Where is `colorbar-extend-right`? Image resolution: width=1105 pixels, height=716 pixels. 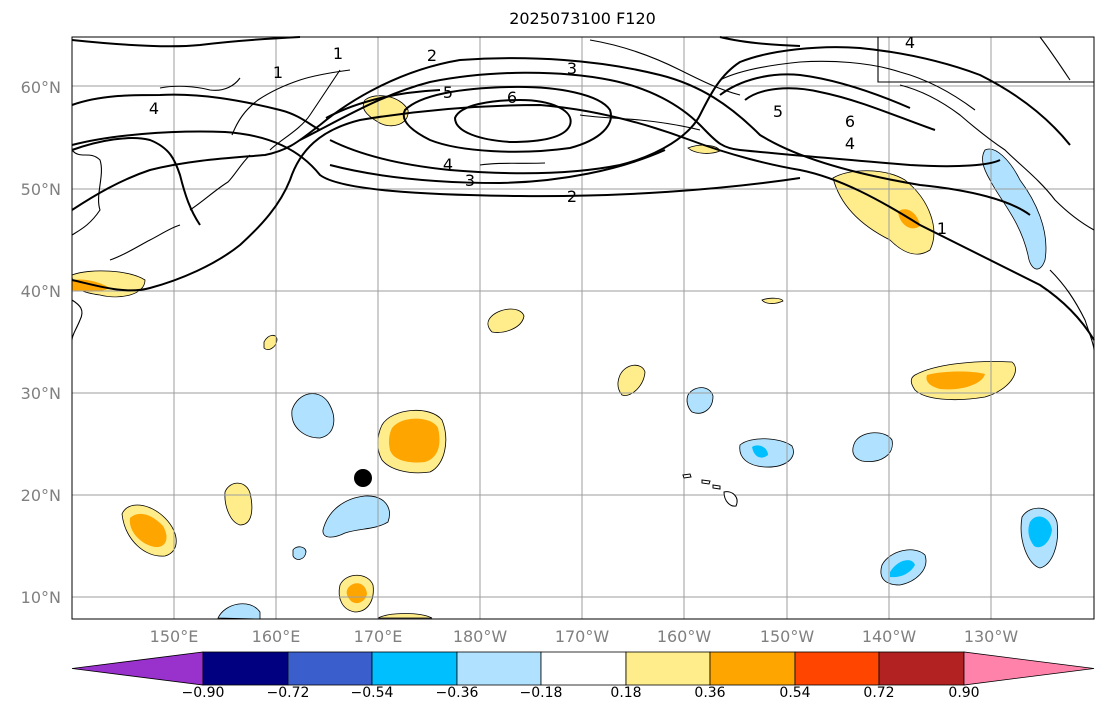 colorbar-extend-right is located at coordinates (1029, 668).